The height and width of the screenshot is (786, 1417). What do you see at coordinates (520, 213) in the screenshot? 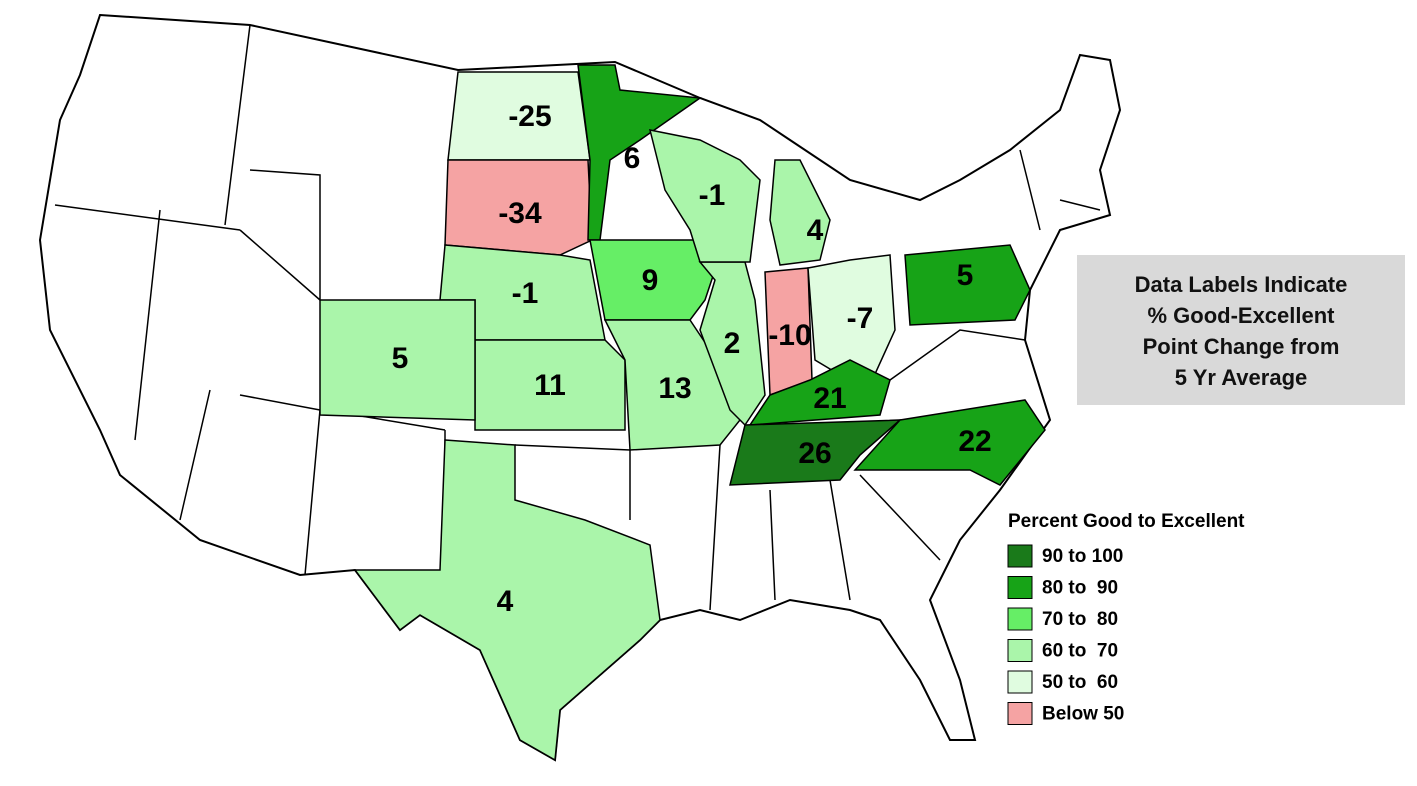
I see `state-label: -34` at bounding box center [520, 213].